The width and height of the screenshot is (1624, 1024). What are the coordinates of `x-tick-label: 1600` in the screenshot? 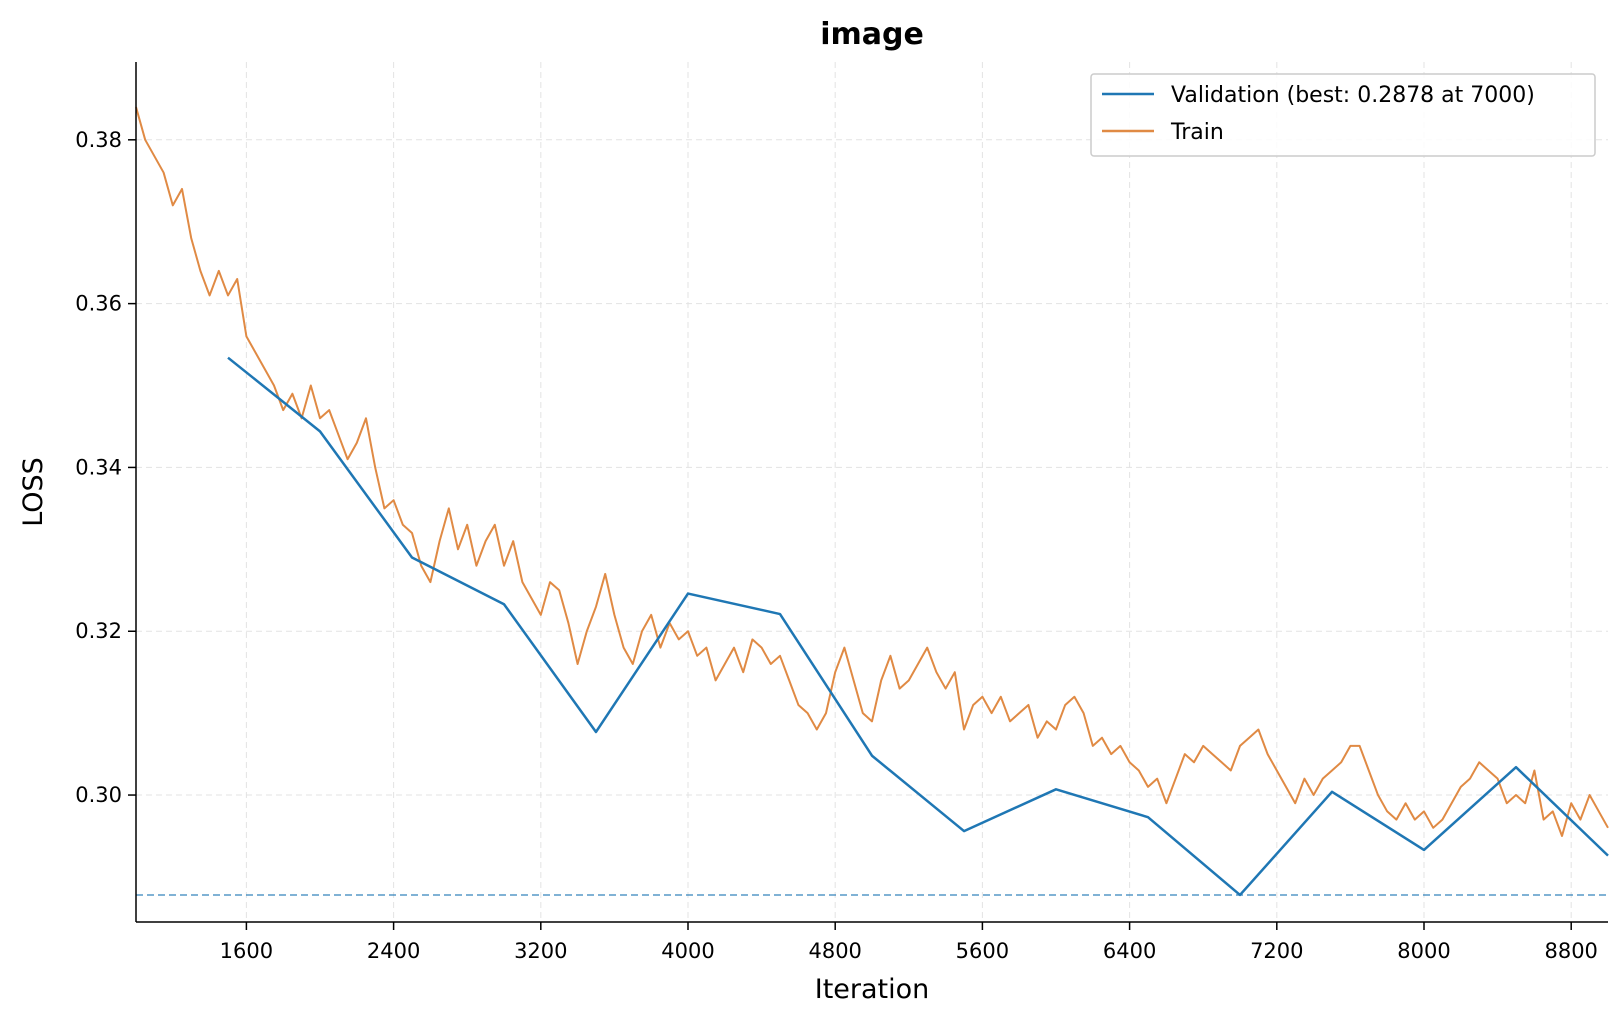 It's located at (246, 951).